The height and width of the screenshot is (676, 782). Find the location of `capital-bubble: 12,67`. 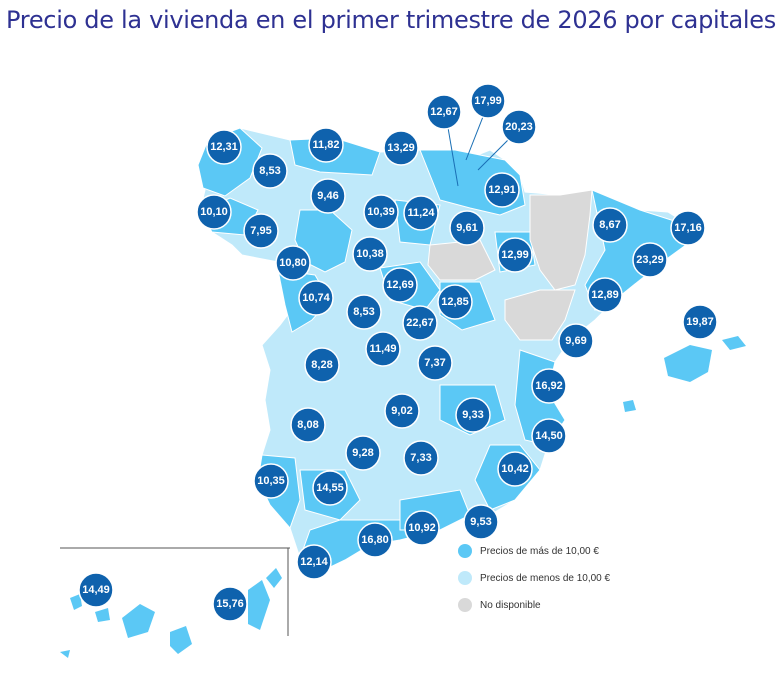

capital-bubble: 12,67 is located at coordinates (444, 112).